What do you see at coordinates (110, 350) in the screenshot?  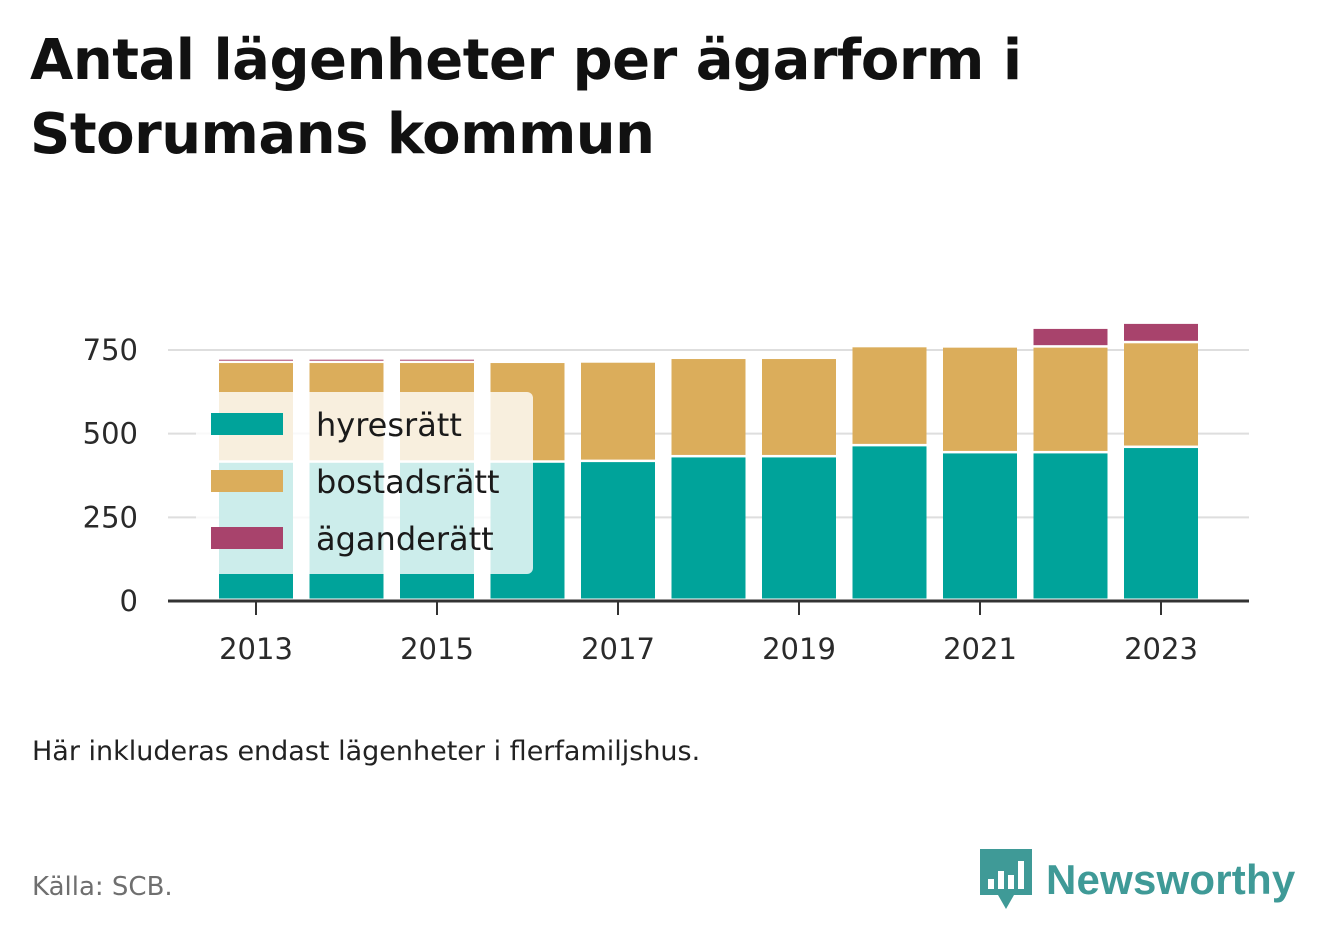 I see `y-tick-label: 750` at bounding box center [110, 350].